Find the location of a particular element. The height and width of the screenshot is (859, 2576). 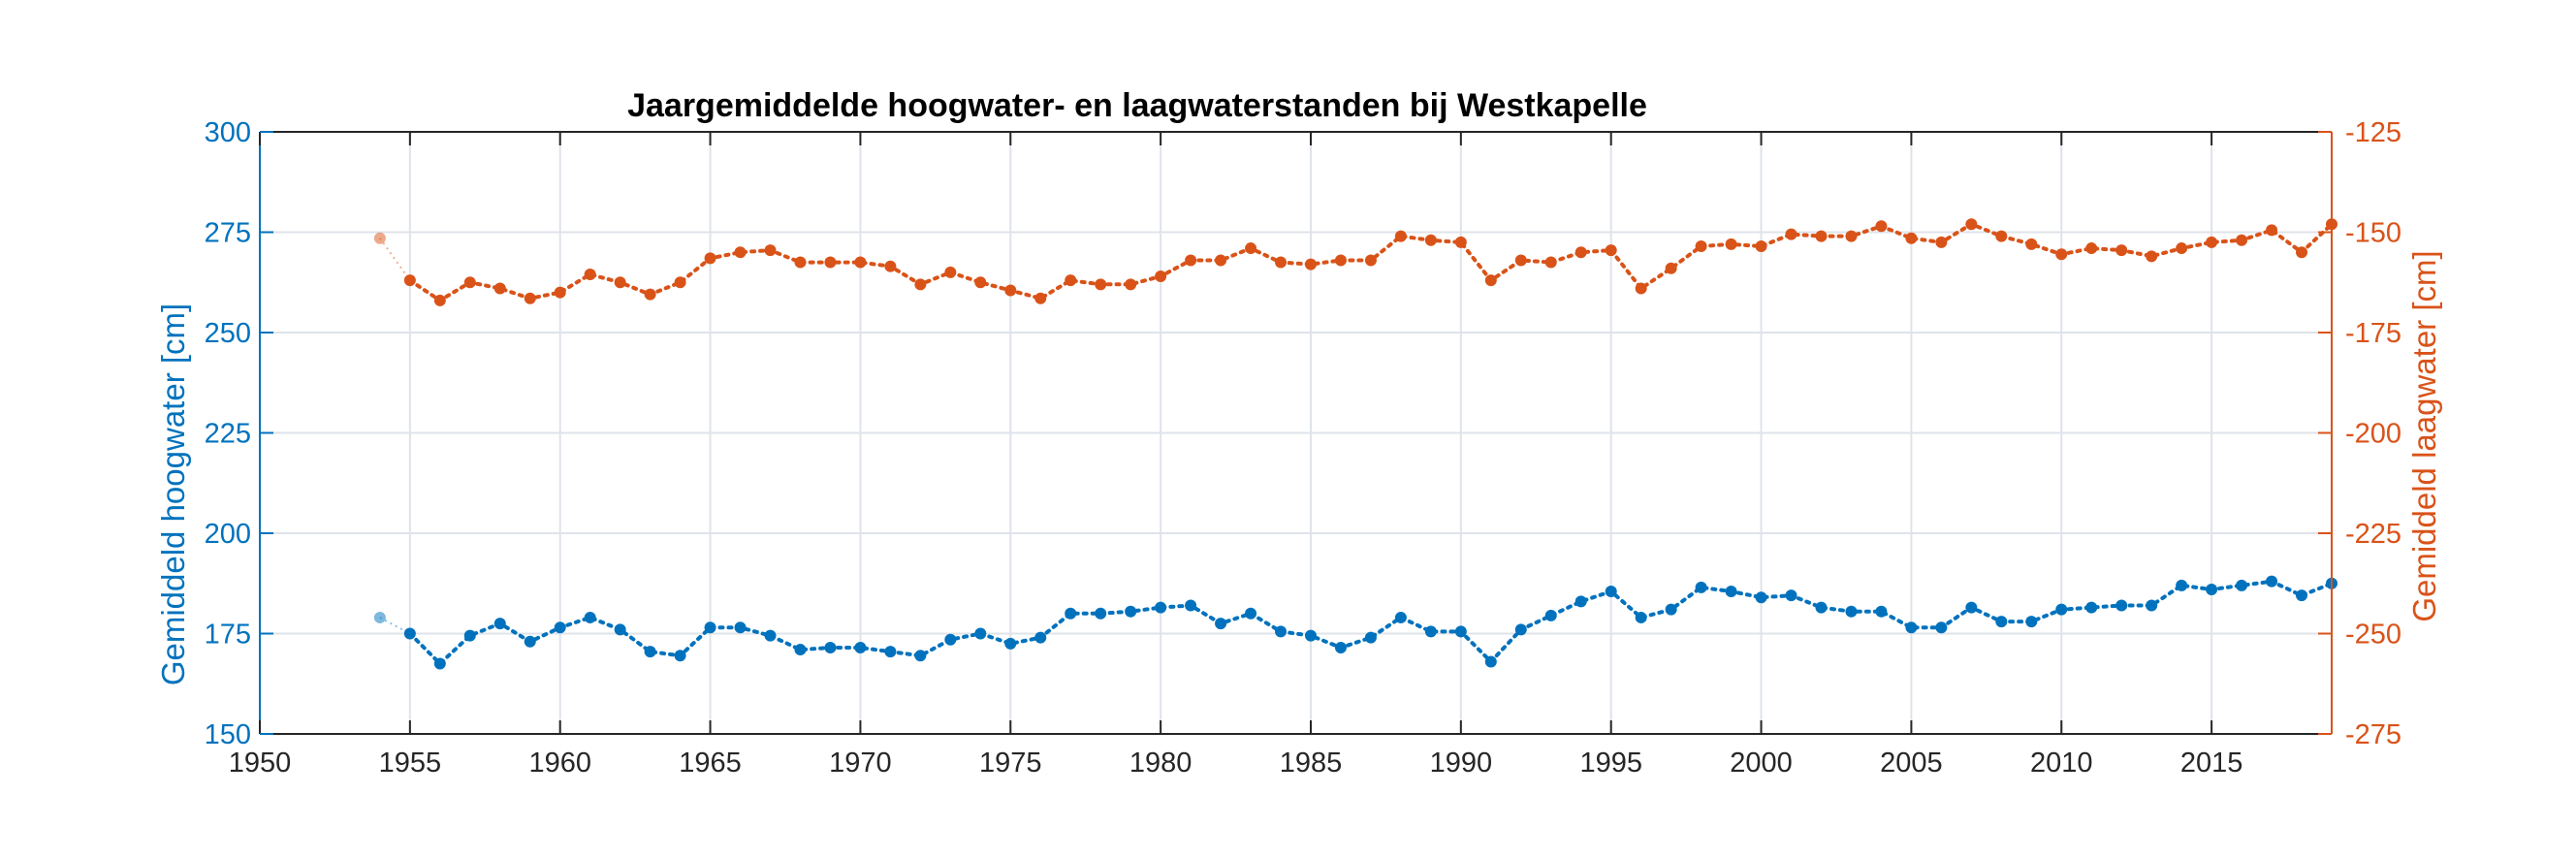

x-tick-label: 2005 is located at coordinates (1911, 763).